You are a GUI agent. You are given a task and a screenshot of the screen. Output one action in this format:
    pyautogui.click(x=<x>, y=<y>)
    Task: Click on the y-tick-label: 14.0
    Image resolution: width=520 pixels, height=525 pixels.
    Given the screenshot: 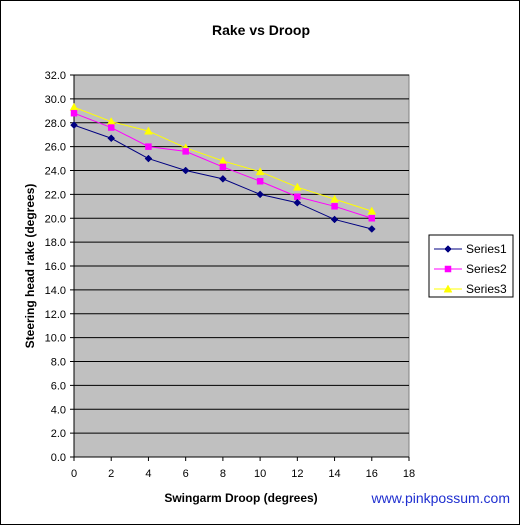 What is the action you would take?
    pyautogui.click(x=55, y=291)
    